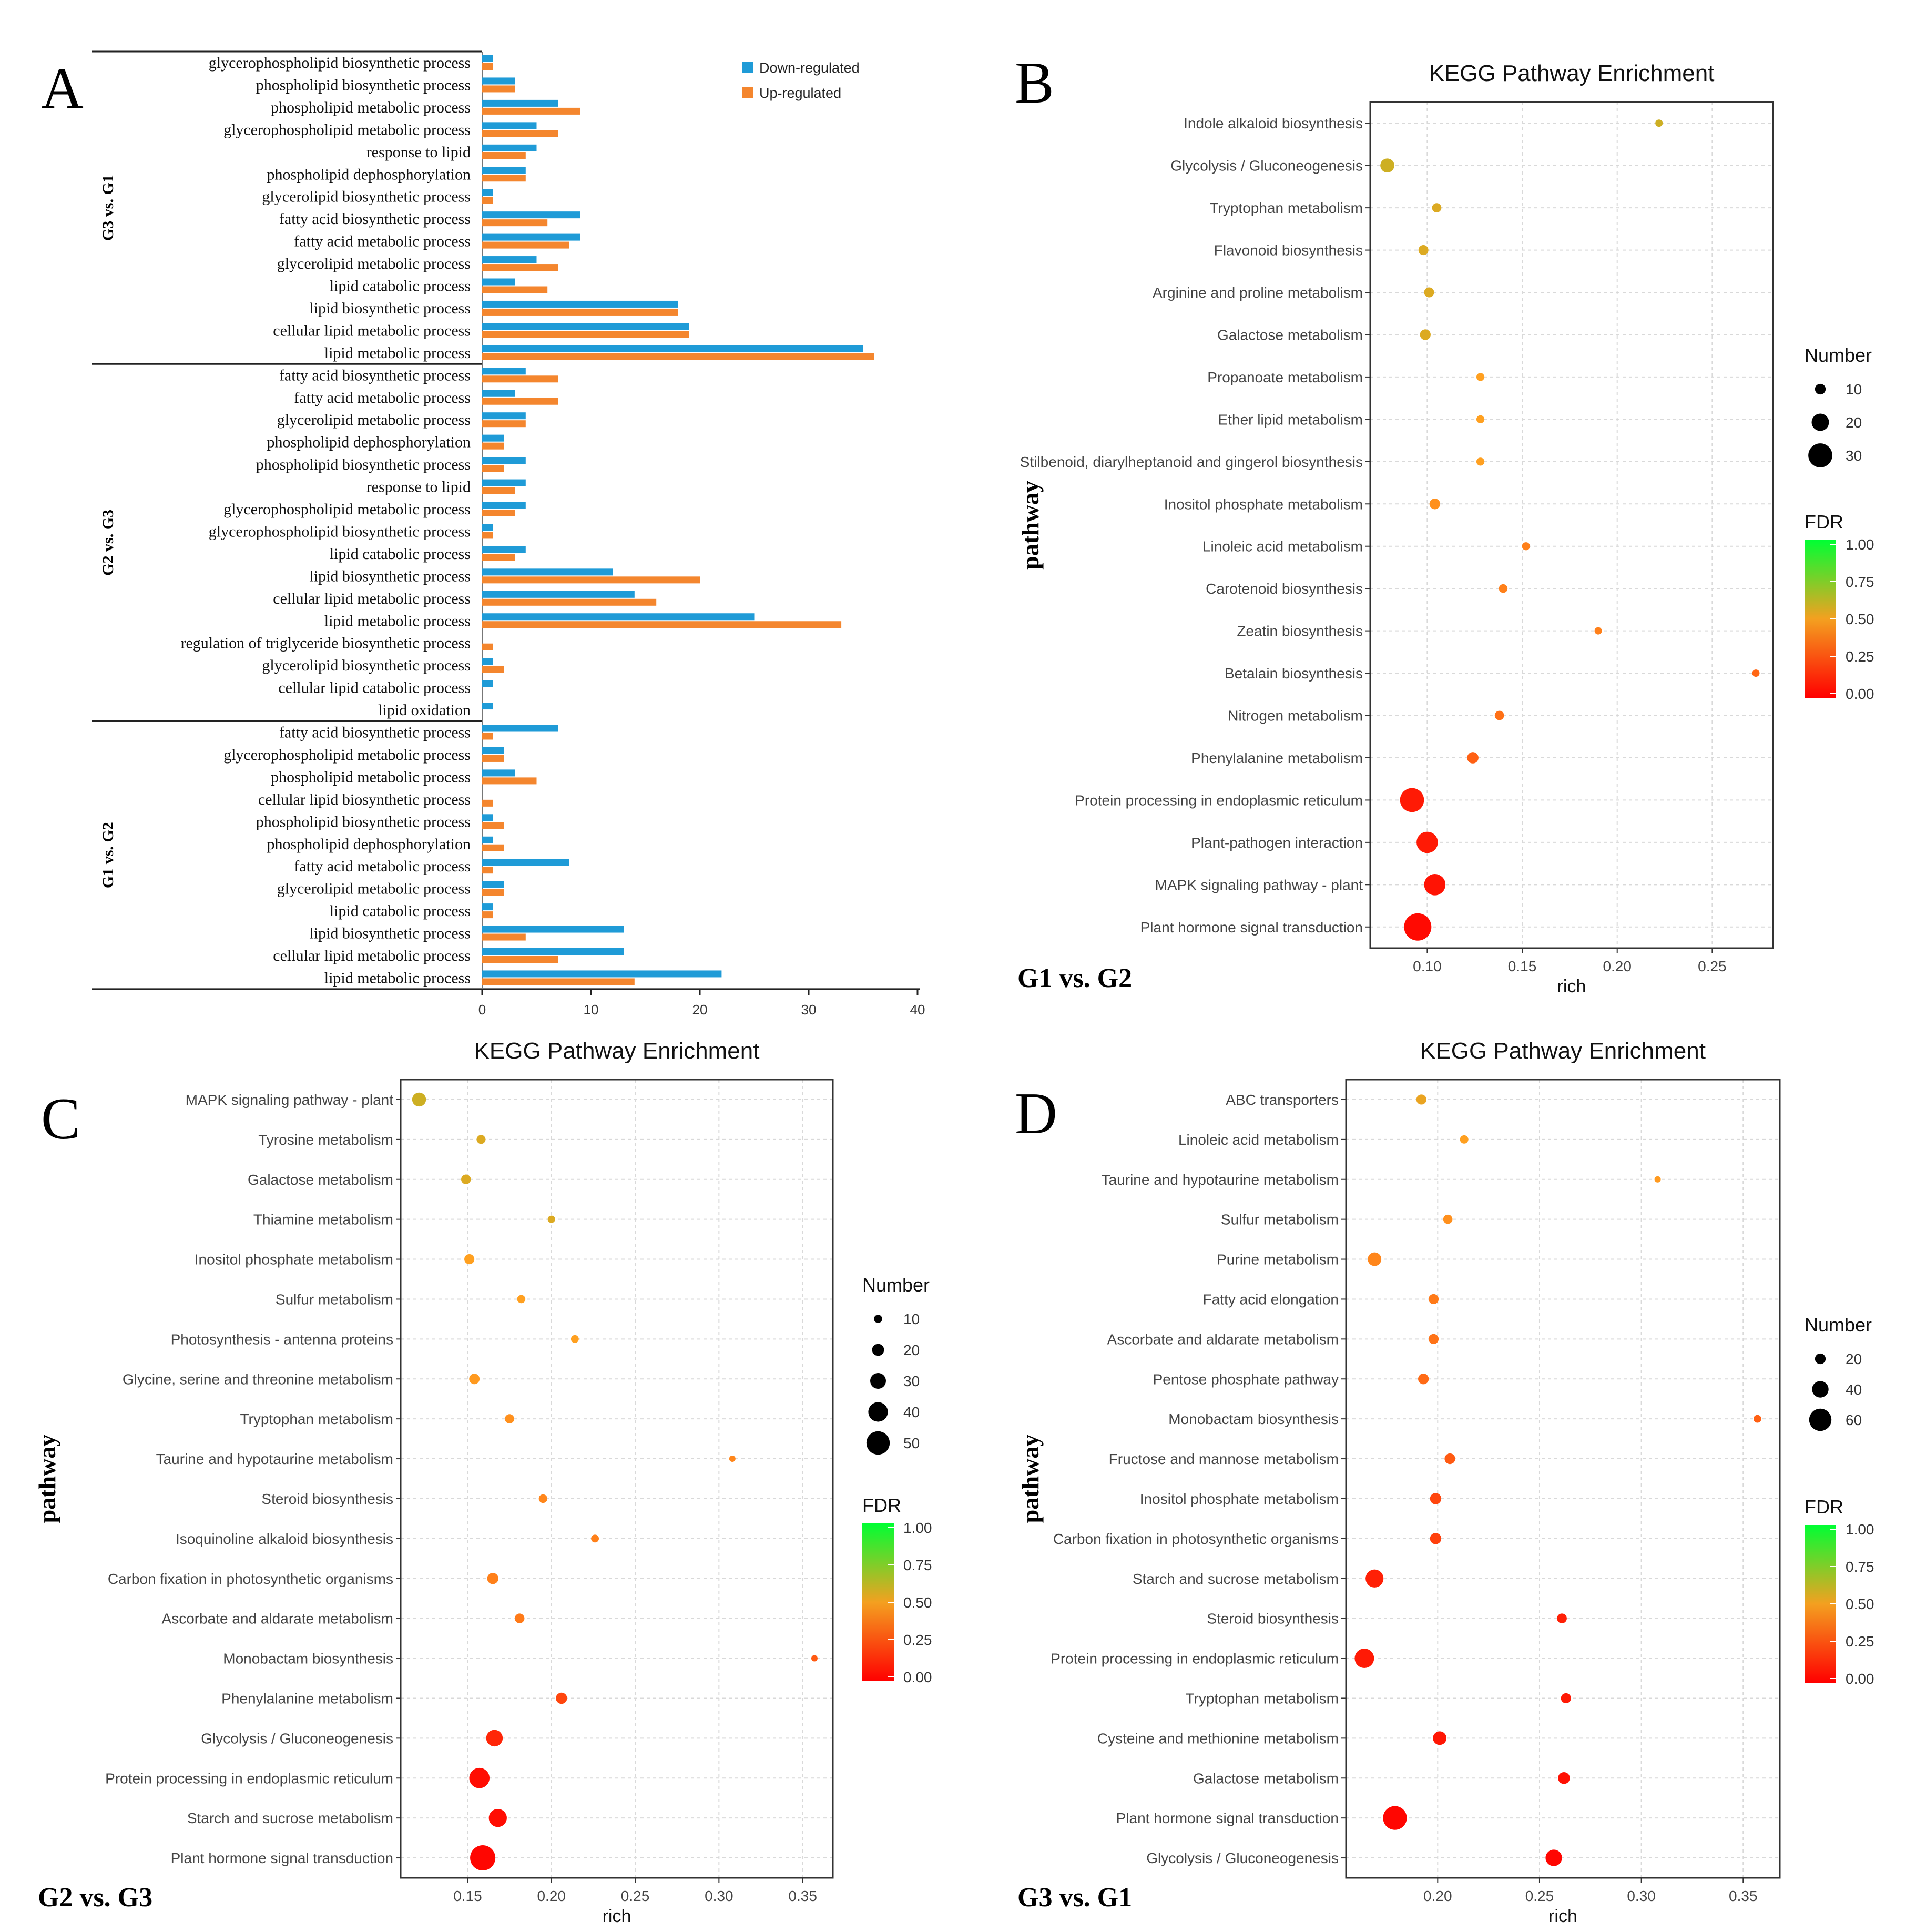  Describe the element at coordinates (390, 576) in the screenshot. I see `panel-a-category-label: lipid biosynthetic process` at that location.